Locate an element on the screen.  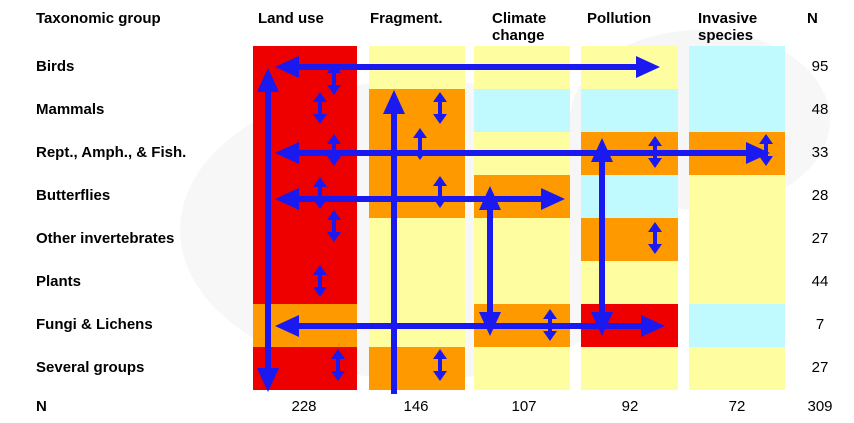
row-label-butterflies: Butterflies is located at coordinates (73, 195).